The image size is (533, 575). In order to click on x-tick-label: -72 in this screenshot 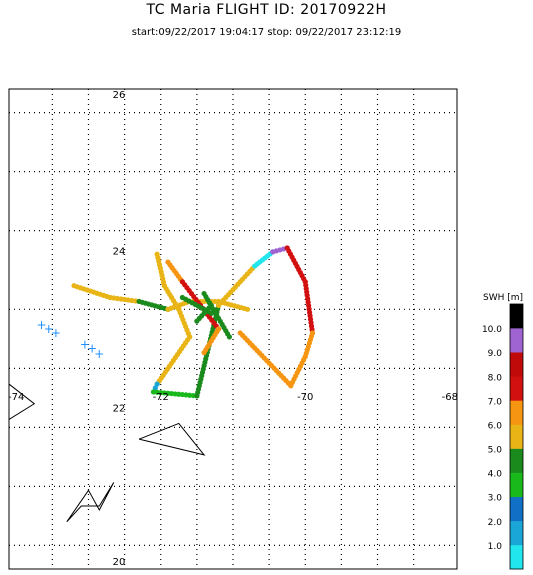, I will do `click(161, 397)`.